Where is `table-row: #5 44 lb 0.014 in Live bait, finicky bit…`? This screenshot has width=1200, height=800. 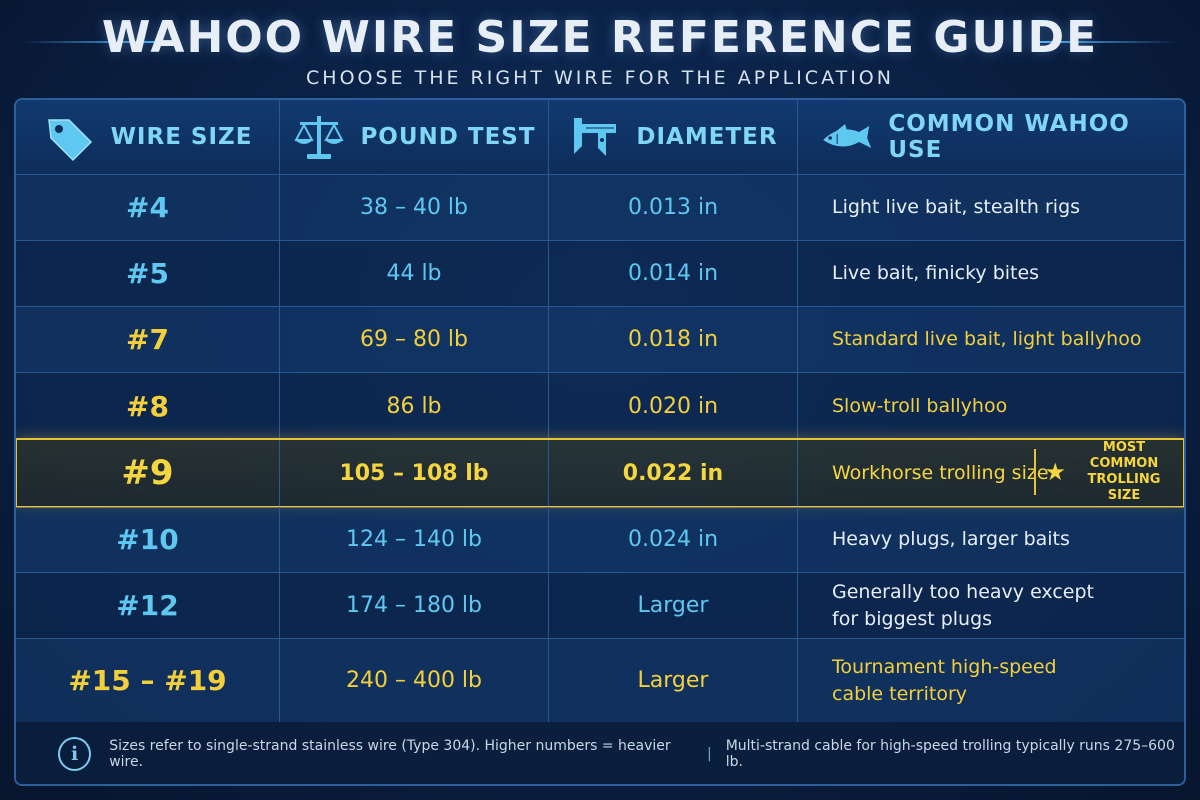 table-row: #5 44 lb 0.014 in Live bait, finicky bit… is located at coordinates (600, 274).